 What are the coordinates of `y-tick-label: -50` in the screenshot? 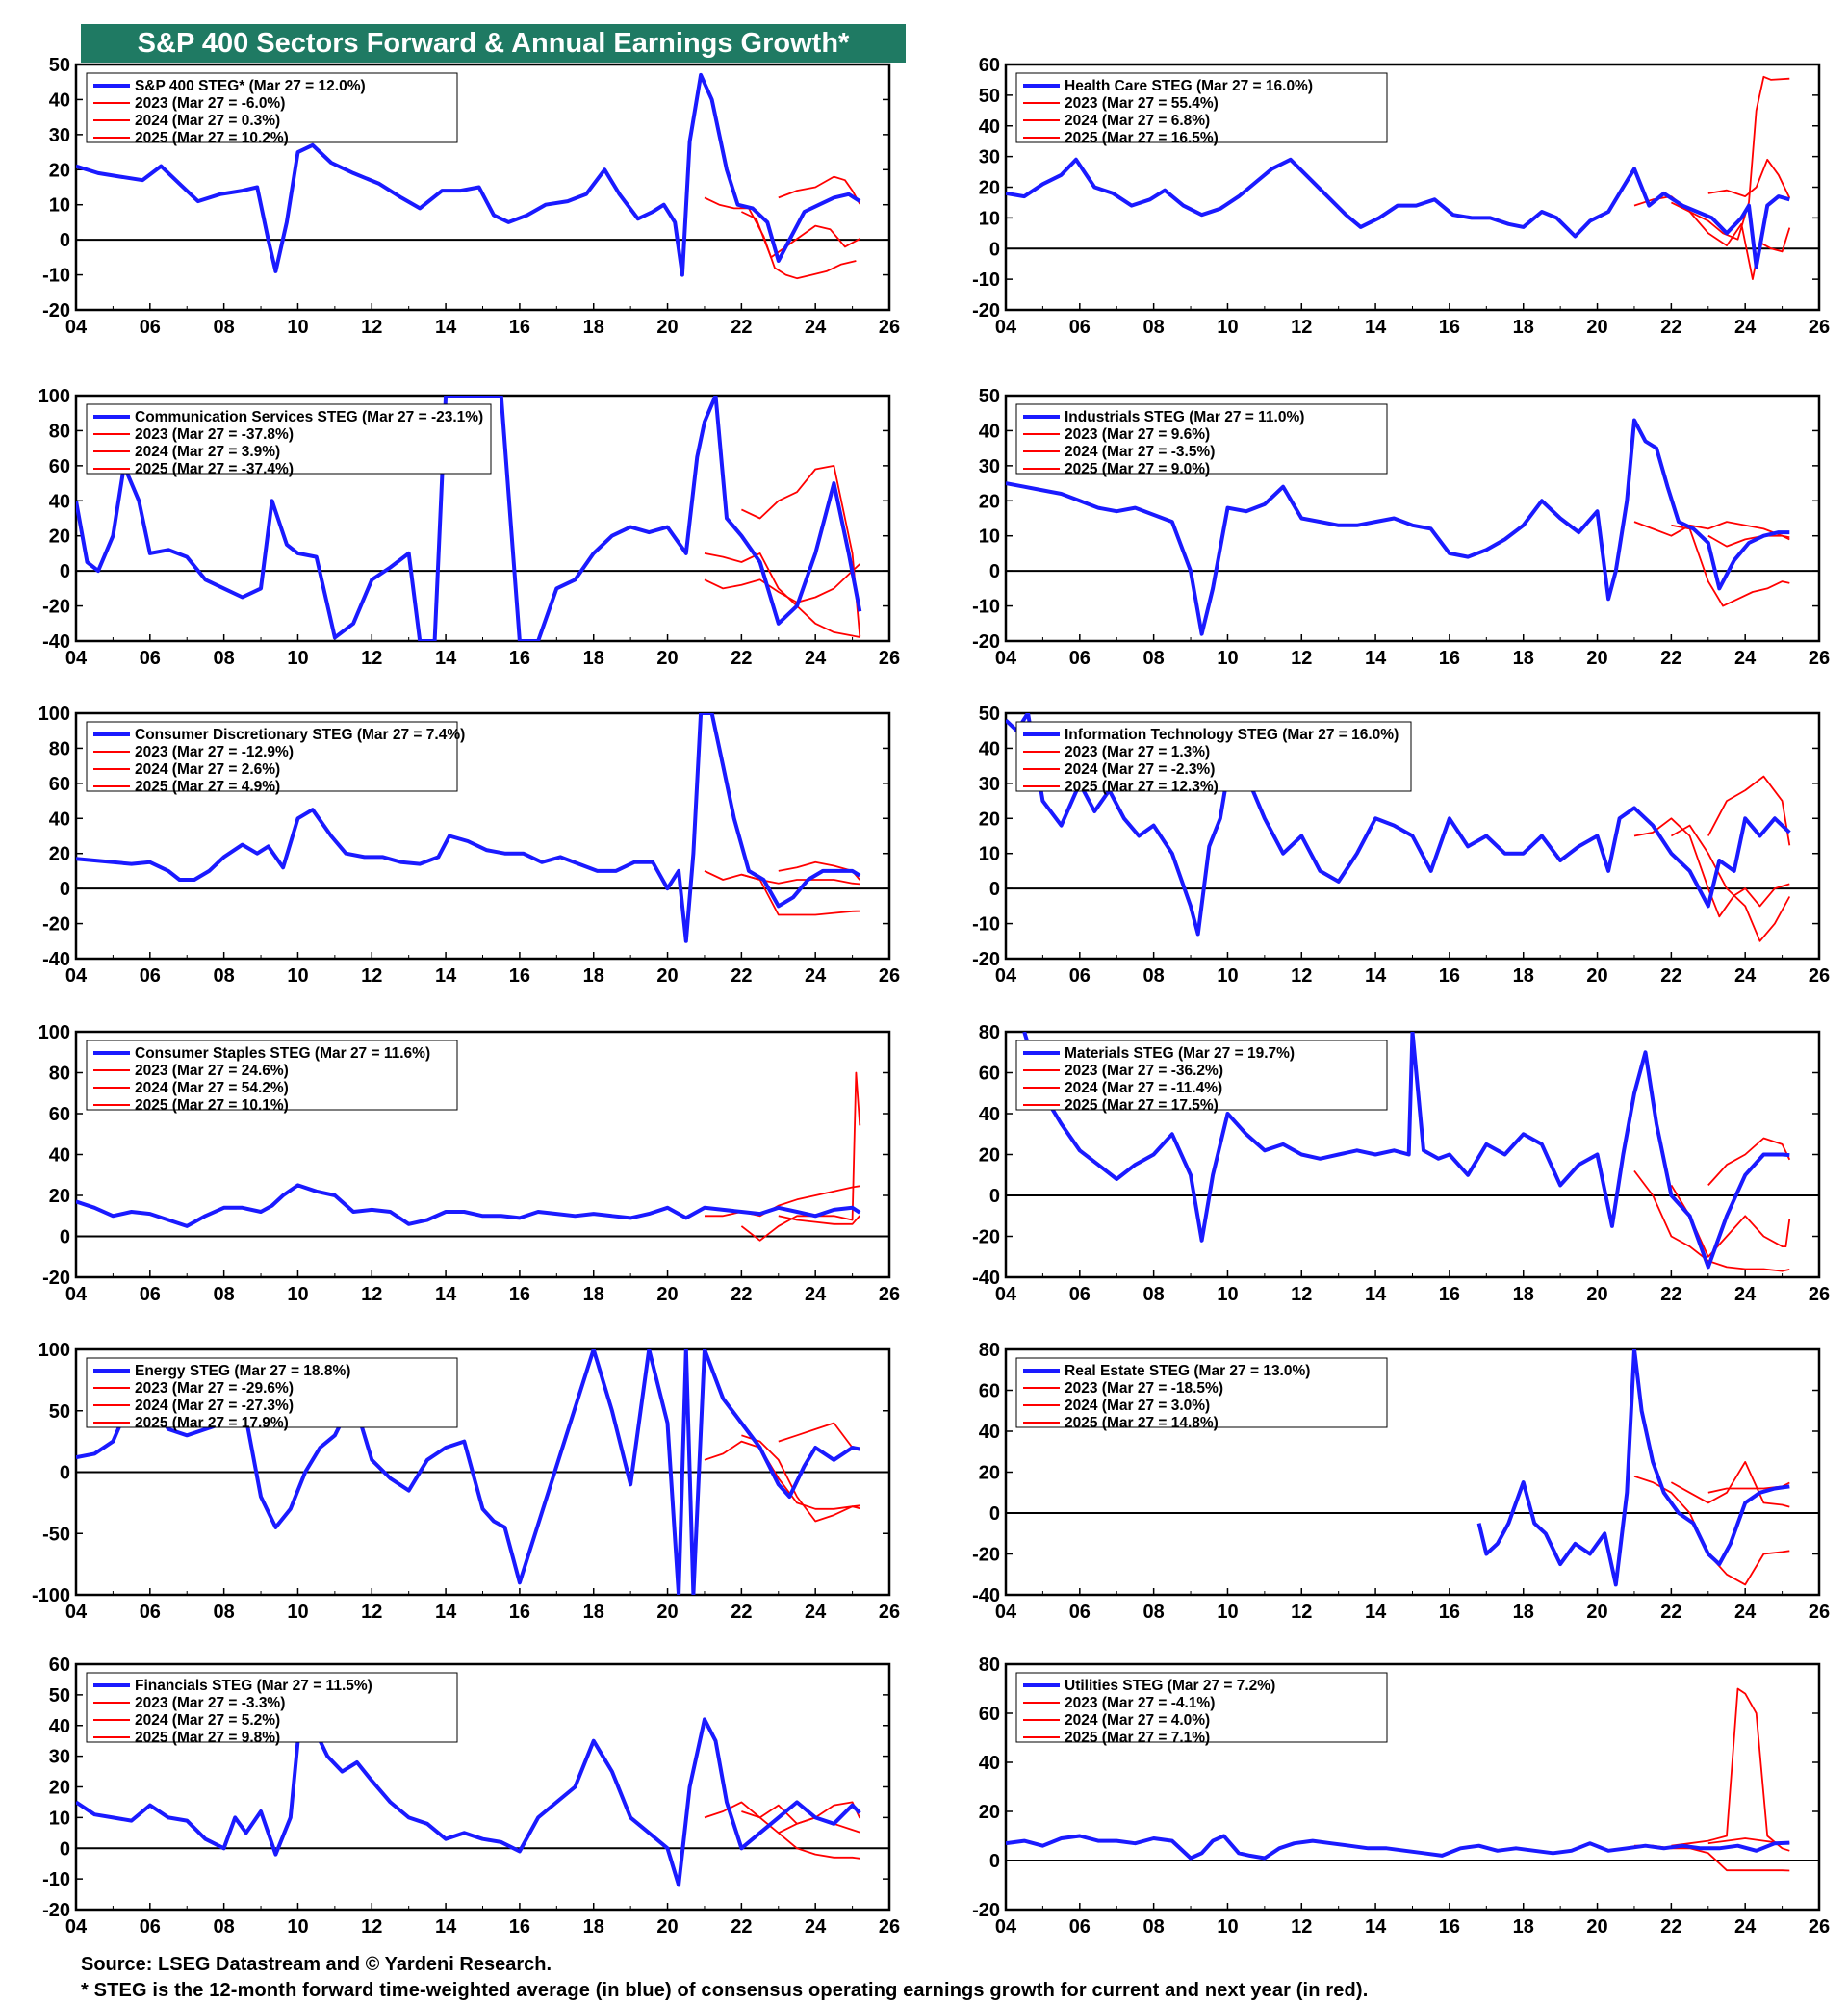 It's located at (56, 1534).